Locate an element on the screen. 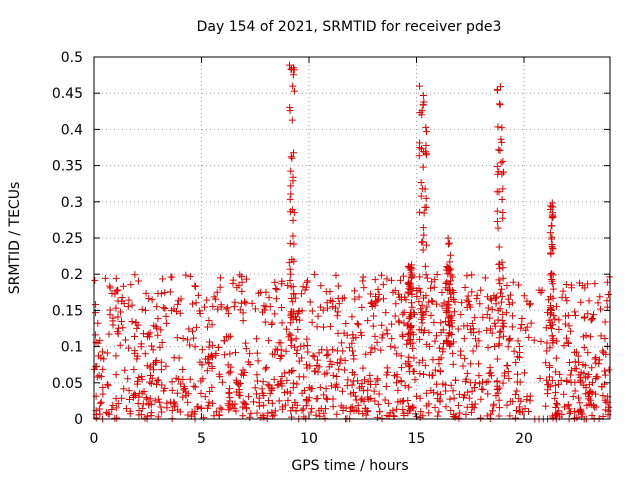 This screenshot has width=640, height=480. y-tick-label: 0.1 is located at coordinates (72, 348).